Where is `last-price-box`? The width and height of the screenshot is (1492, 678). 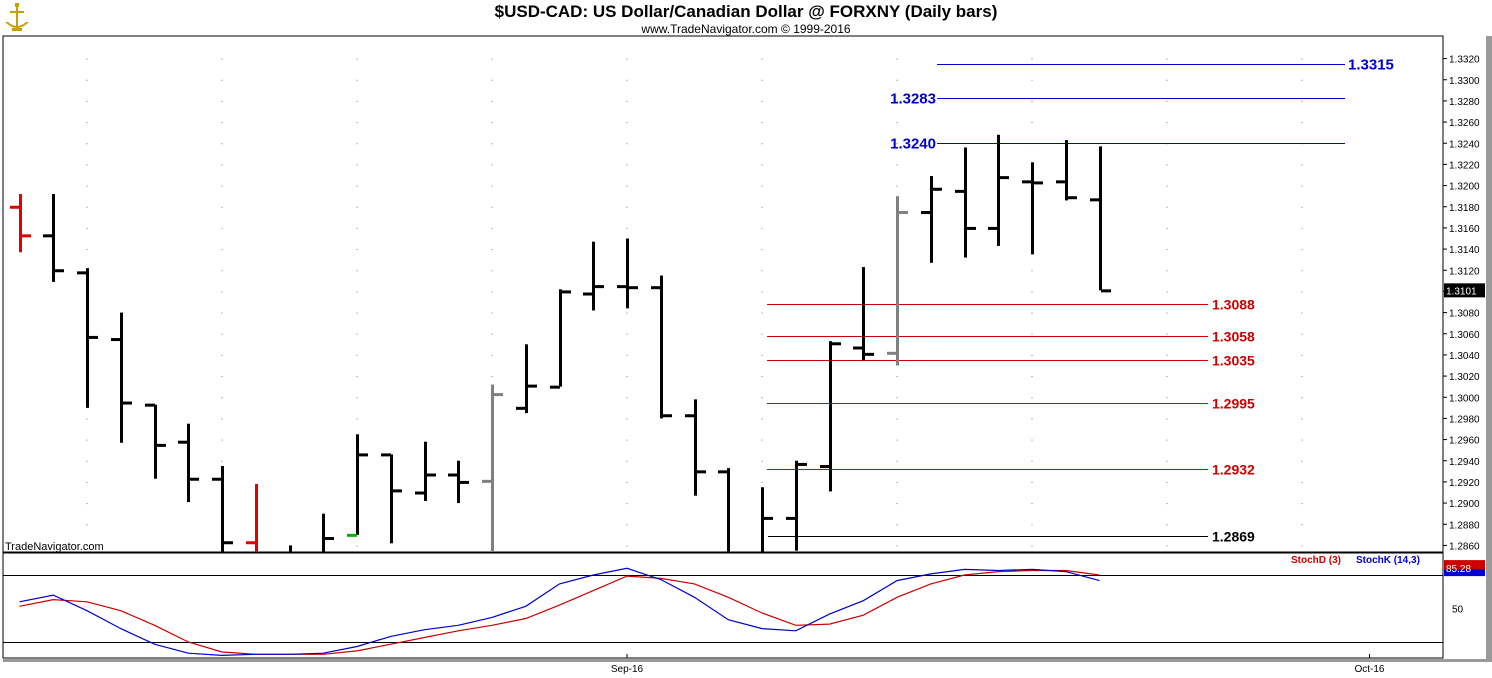
last-price-box is located at coordinates (1464, 290).